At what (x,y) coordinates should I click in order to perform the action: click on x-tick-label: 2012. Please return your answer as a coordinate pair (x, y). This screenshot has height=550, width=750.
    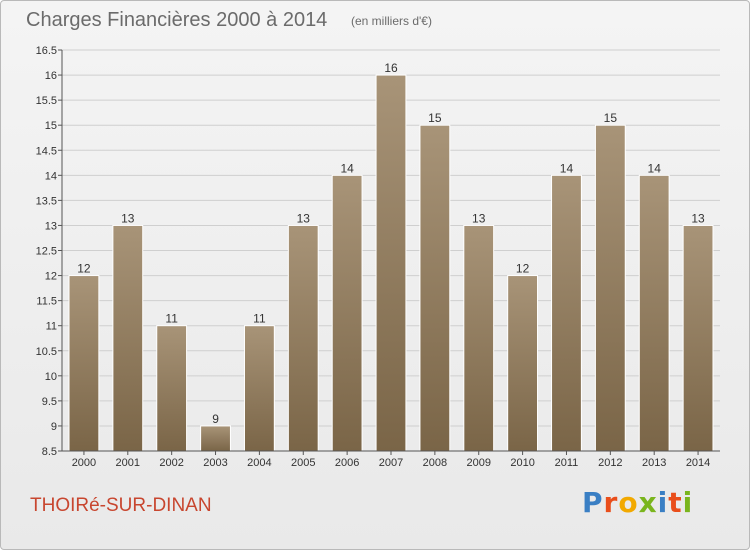
    Looking at the image, I should click on (610, 463).